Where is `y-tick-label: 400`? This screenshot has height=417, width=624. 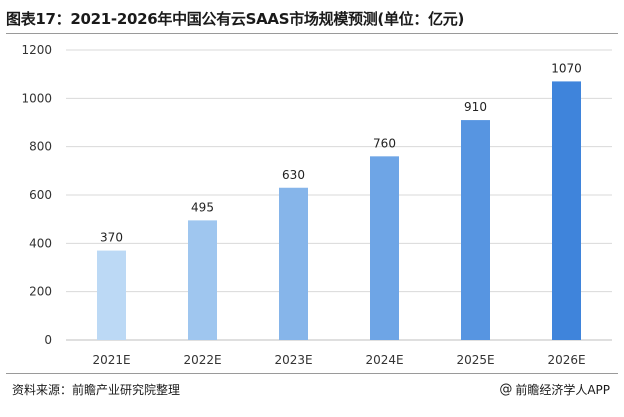 y-tick-label: 400 is located at coordinates (40, 243).